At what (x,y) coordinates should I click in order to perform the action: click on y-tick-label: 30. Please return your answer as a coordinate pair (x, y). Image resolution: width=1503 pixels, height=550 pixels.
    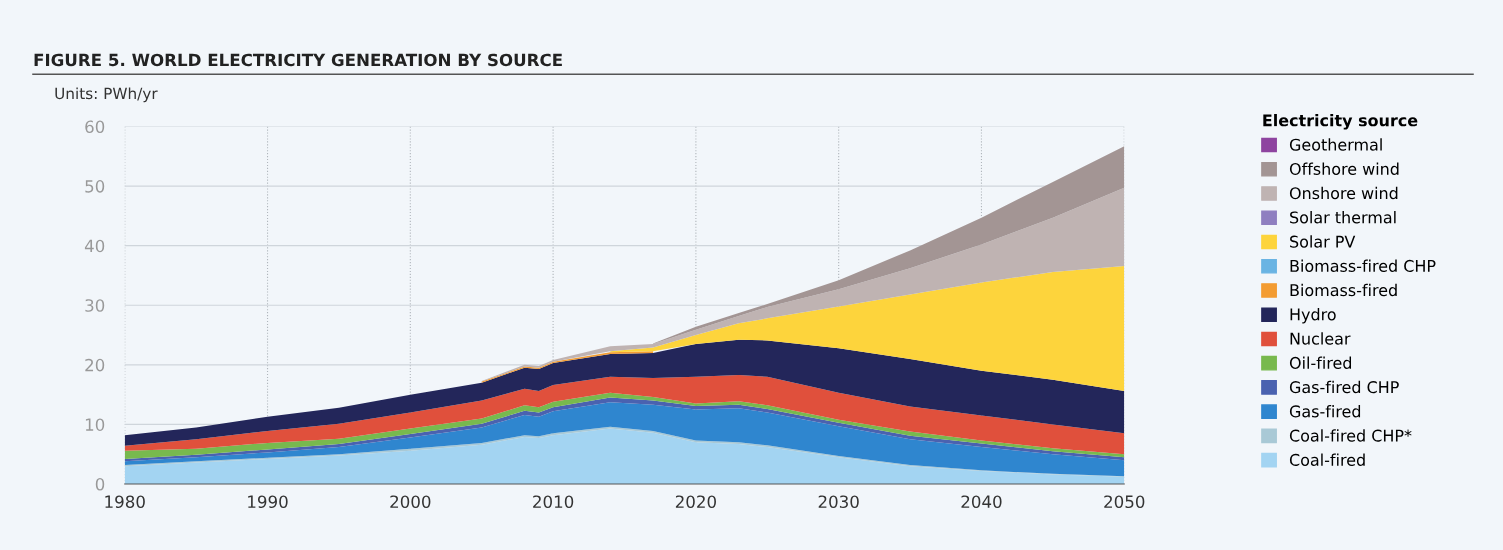
    Looking at the image, I should click on (95, 305).